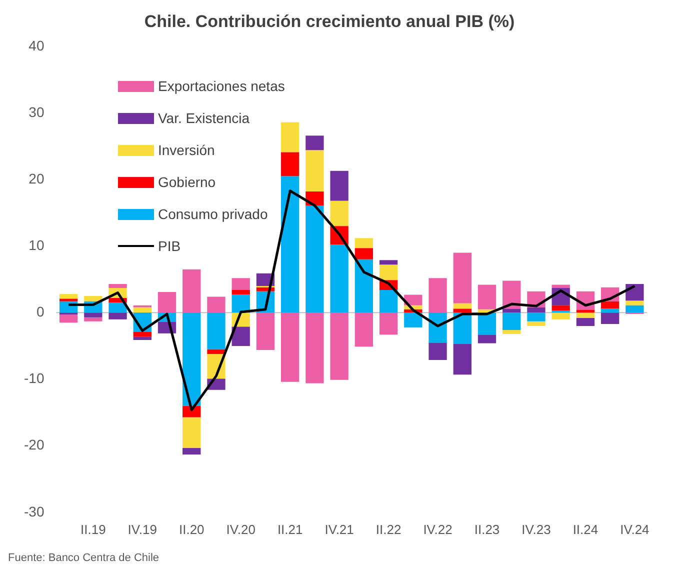 This screenshot has width=673, height=583. What do you see at coordinates (142, 529) in the screenshot?
I see `x-tick-label: IV.19` at bounding box center [142, 529].